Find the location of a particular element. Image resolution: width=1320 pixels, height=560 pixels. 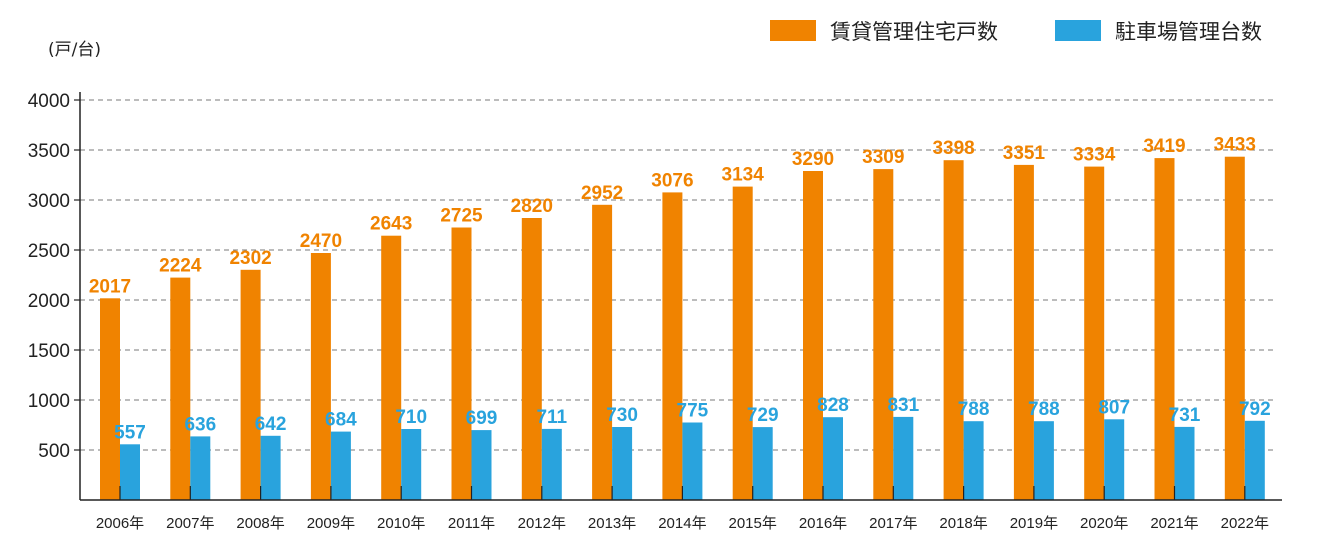

data-label-parking: 828 is located at coordinates (833, 405).